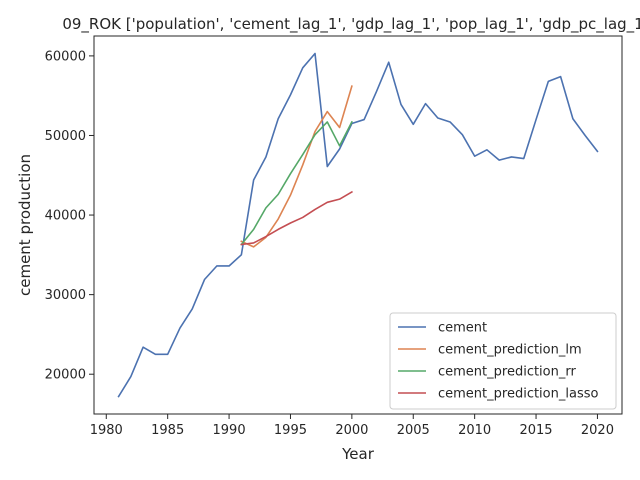  What do you see at coordinates (296, 218) in the screenshot?
I see `series-line-cement-prediction-lasso` at bounding box center [296, 218].